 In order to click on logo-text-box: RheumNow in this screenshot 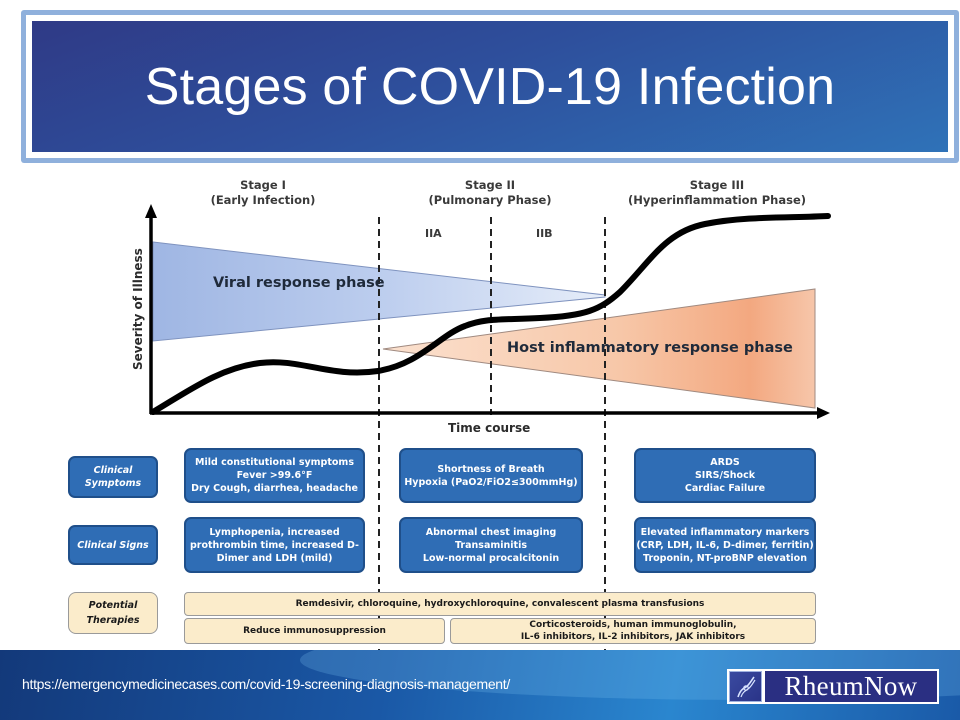, I will do `click(851, 686)`.